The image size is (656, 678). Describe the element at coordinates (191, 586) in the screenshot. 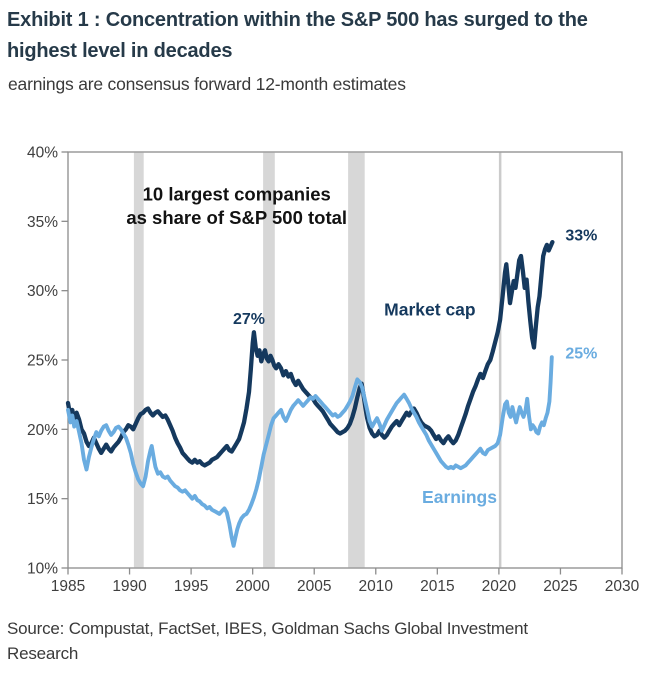

I see `x-tick-label: 1995` at that location.